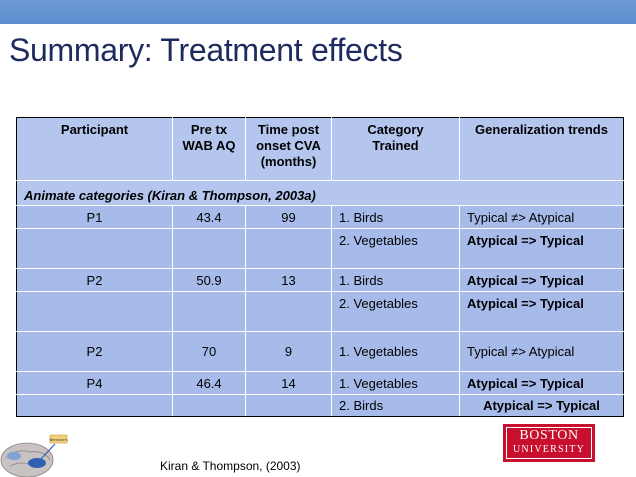 The height and width of the screenshot is (477, 636). What do you see at coordinates (288, 217) in the screenshot?
I see `cell-time-post-onset: 99` at bounding box center [288, 217].